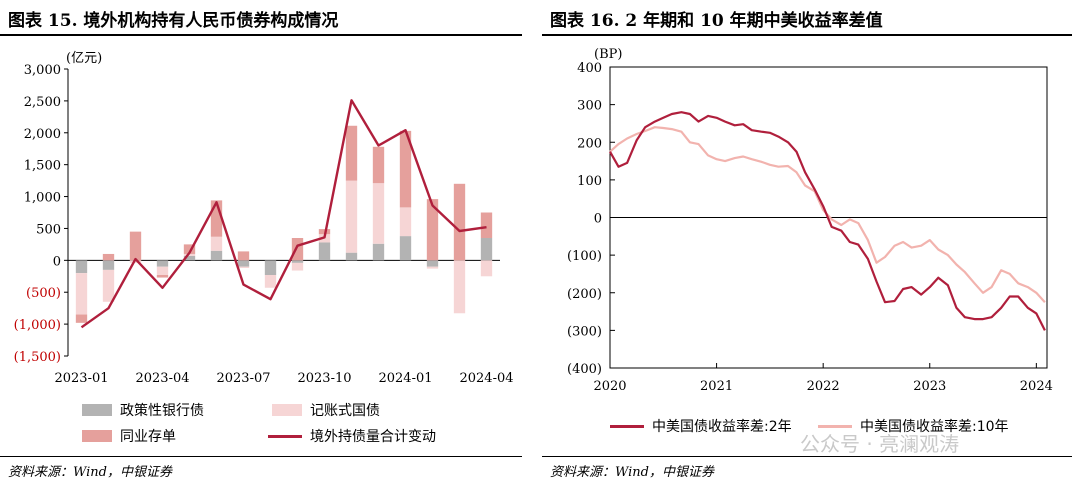 This screenshot has width=1080, height=486. I want to click on y-tick-label: 2,500, so click(42, 102).